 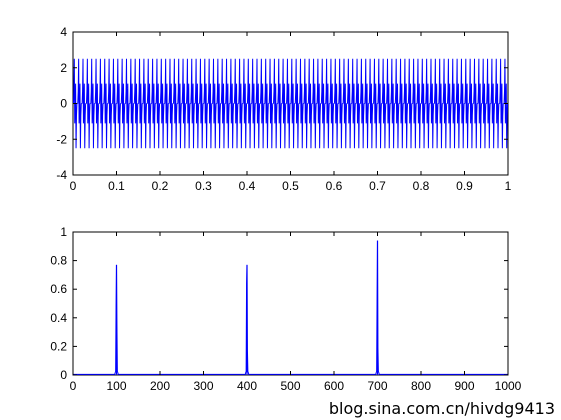 I want to click on watermark: blog.sina.com.cn/hivdg9413, so click(x=441, y=408).